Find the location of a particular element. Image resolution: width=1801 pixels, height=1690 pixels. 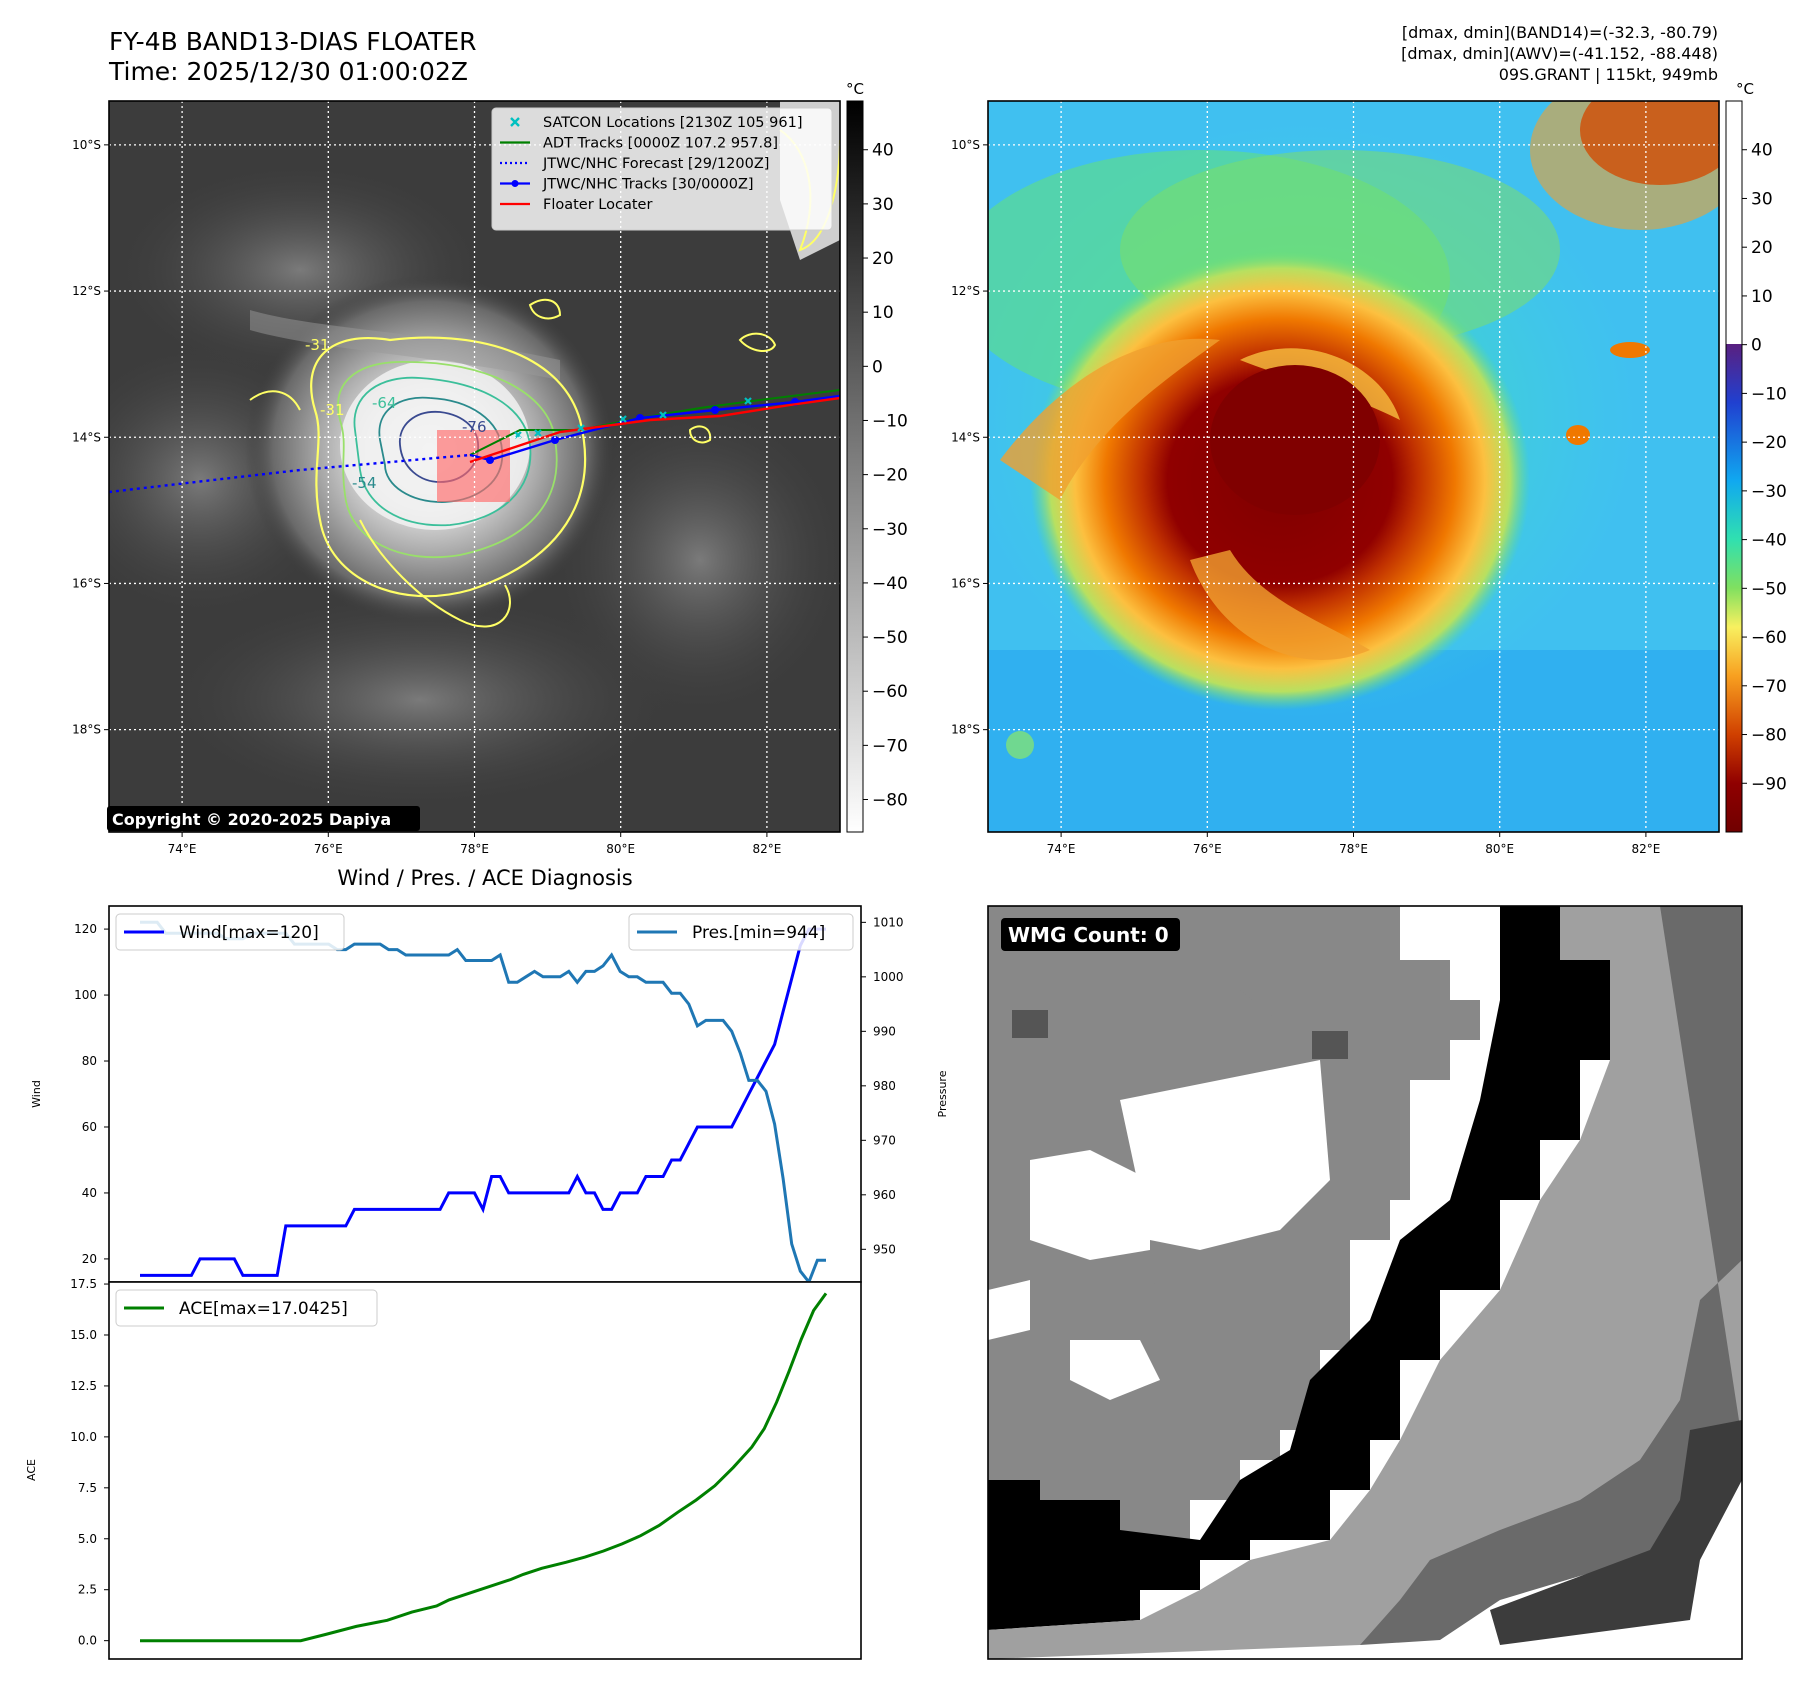

wind-legend is located at coordinates (230, 932).